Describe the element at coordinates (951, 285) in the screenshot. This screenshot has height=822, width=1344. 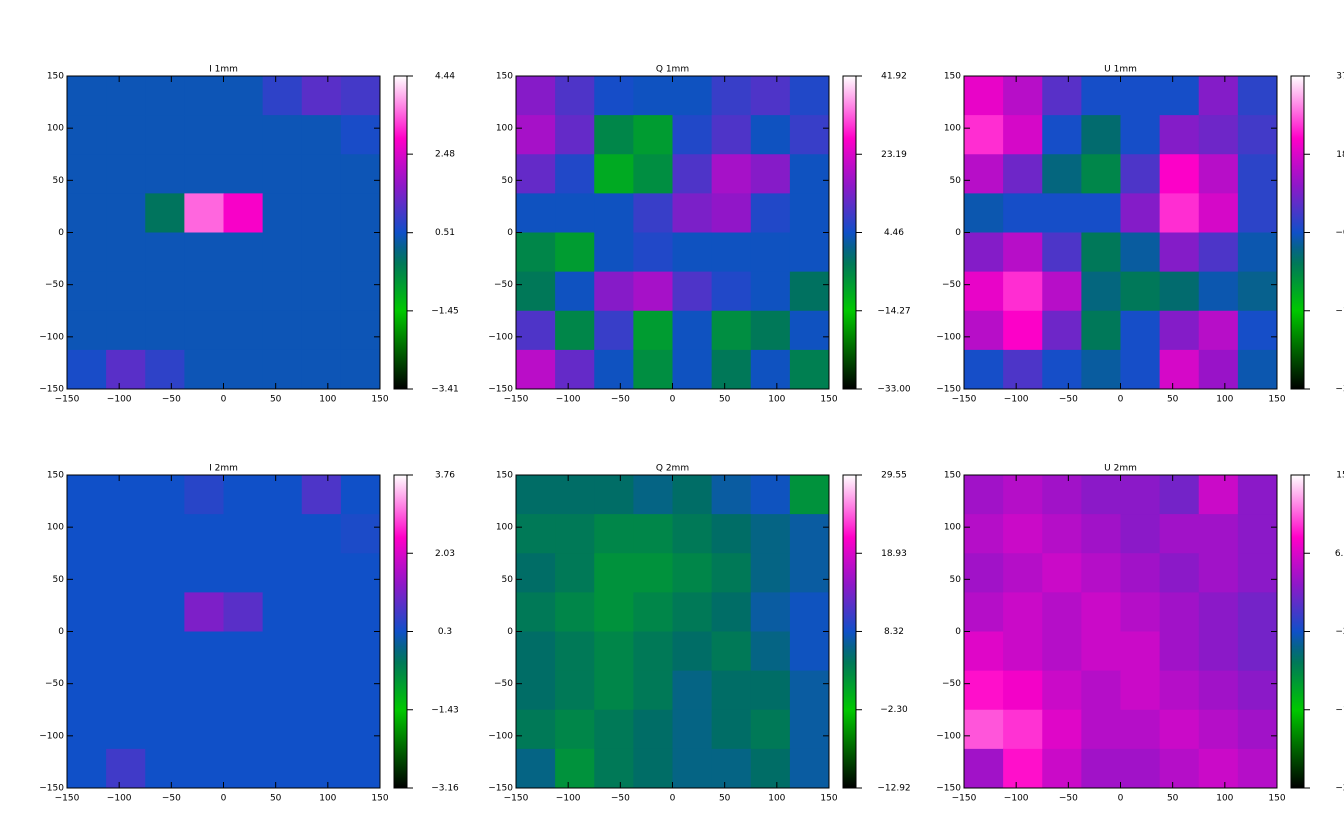
I see `y-tick-label: −50` at that location.